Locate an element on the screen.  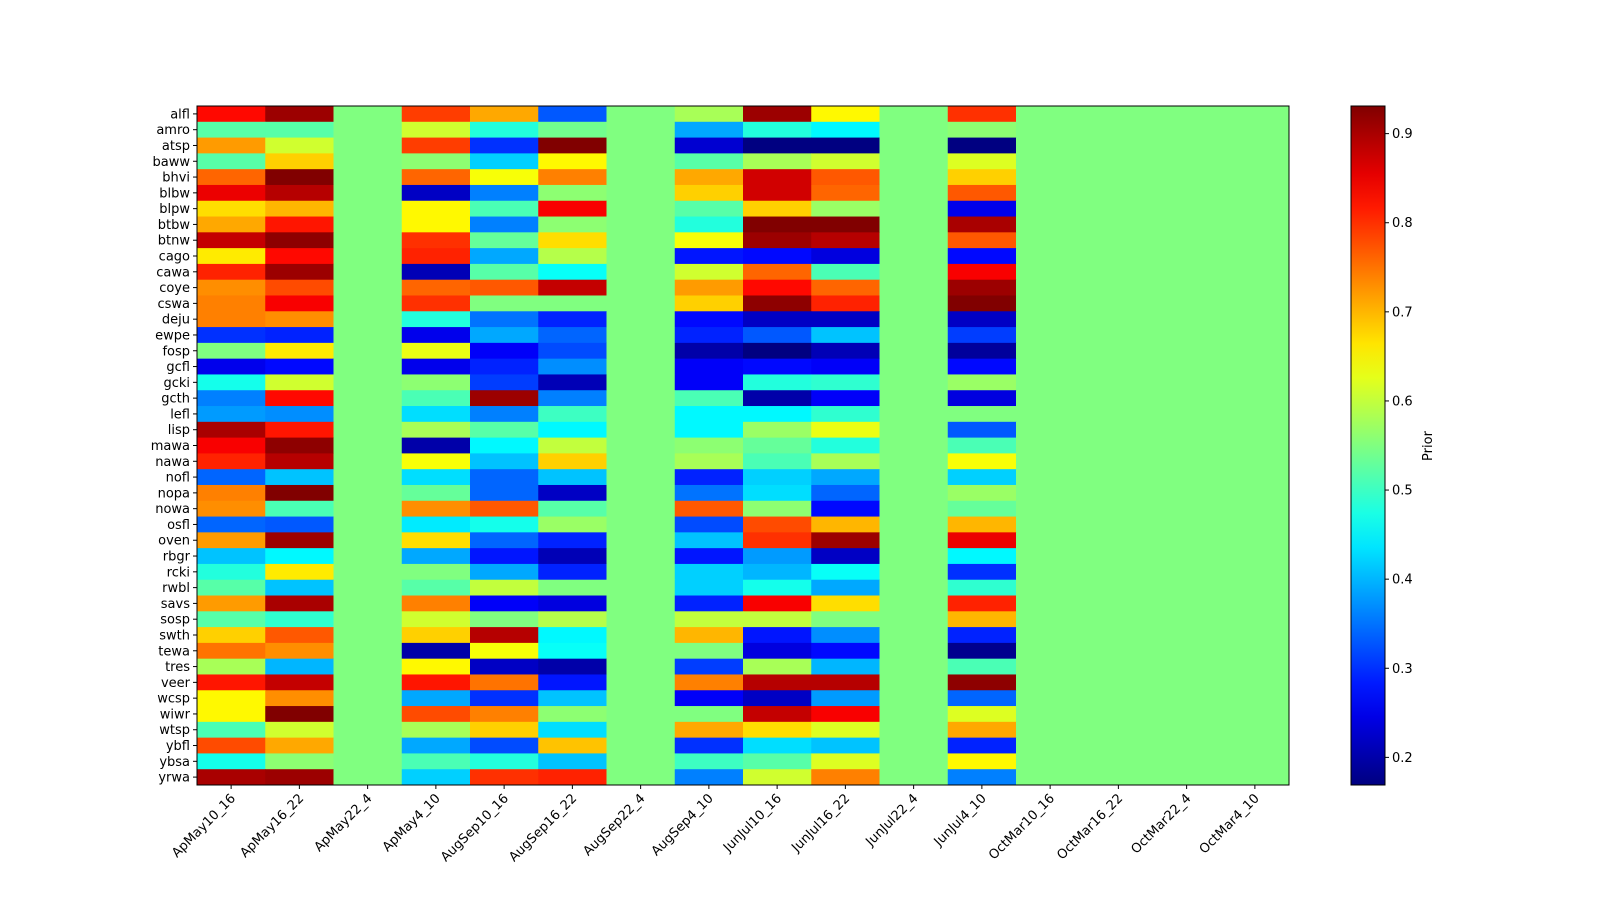
y-tick-label: gcki is located at coordinates (176, 383).